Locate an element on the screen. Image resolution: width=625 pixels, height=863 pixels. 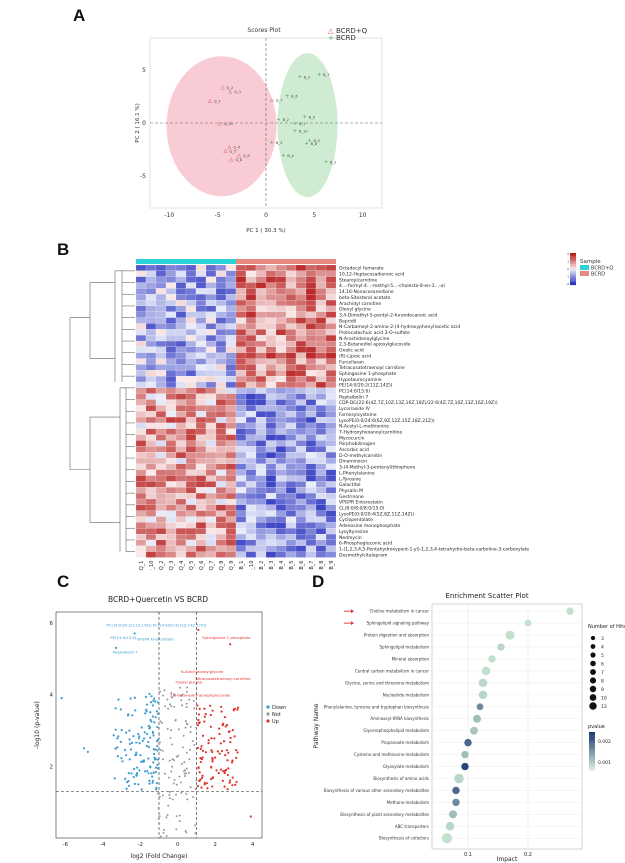
pathway-point is located at coordinates (447, 838).